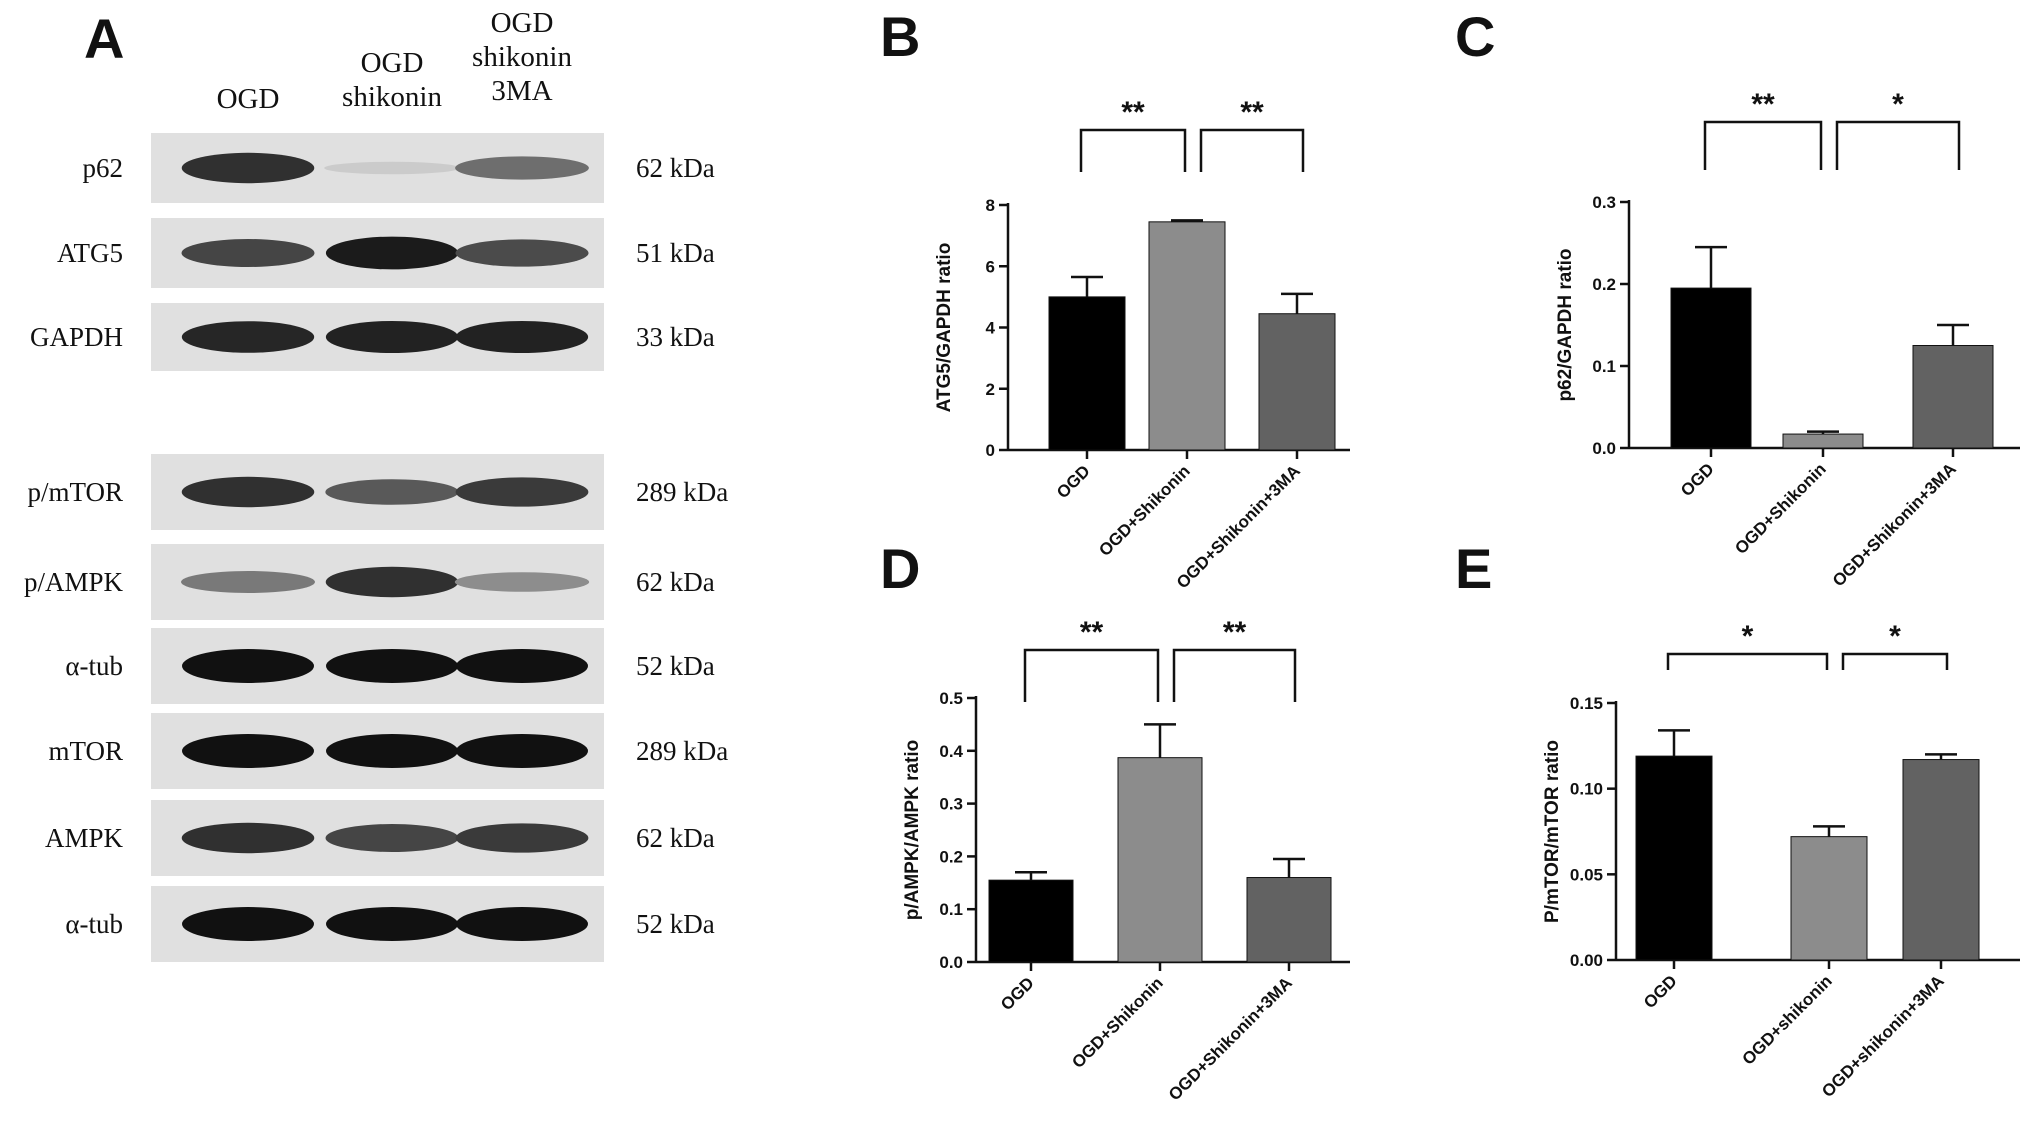 This screenshot has width=2031, height=1135. I want to click on y-tick-label: 0.00, so click(1586, 960).